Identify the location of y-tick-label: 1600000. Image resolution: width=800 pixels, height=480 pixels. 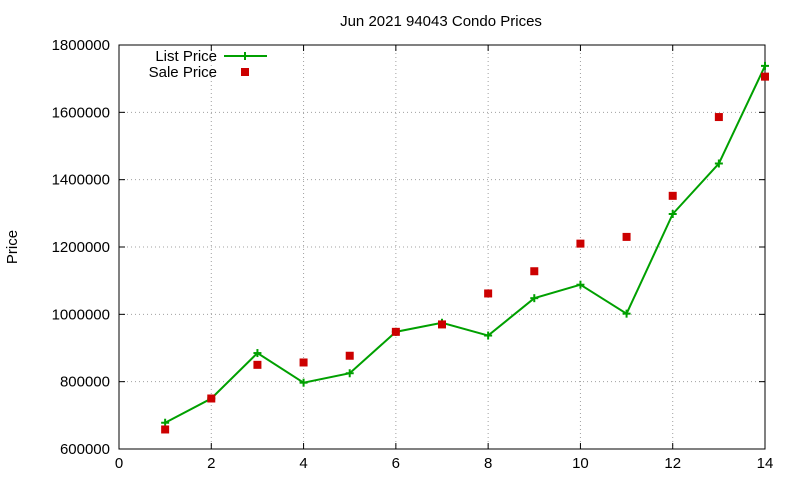
(81, 112).